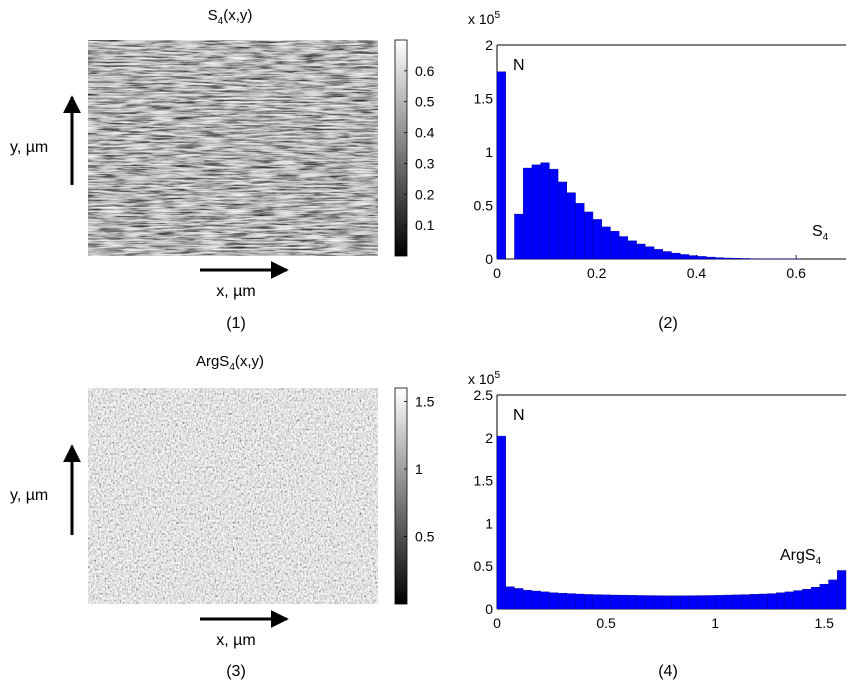 The height and width of the screenshot is (686, 848). I want to click on args4-colorbar-tick-label: 0.5, so click(425, 537).